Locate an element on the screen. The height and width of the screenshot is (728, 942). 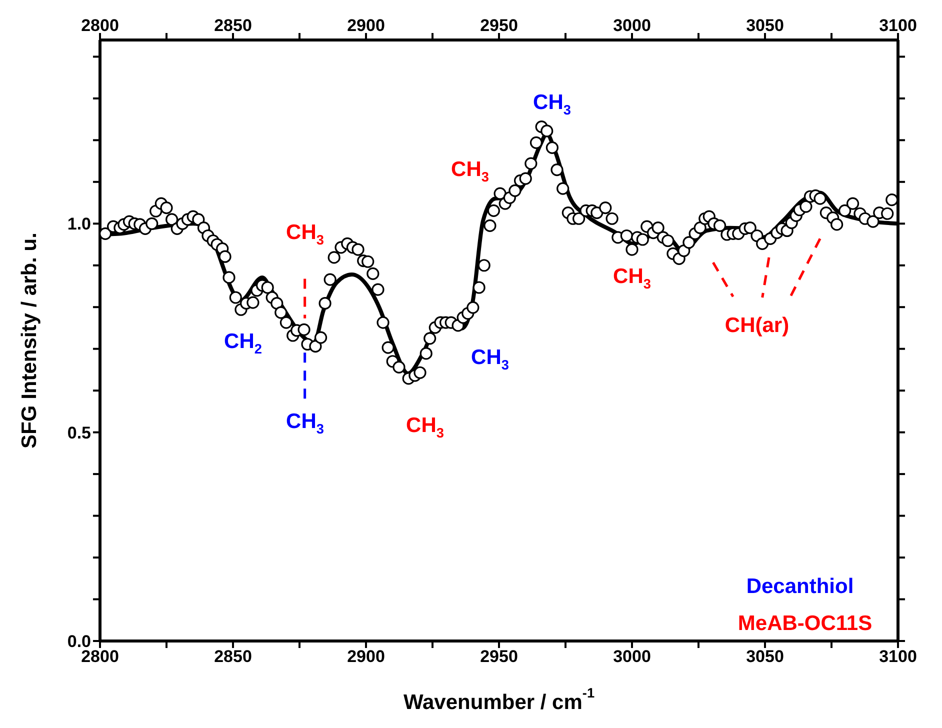
x2-tick-label: 3100 is located at coordinates (898, 656).